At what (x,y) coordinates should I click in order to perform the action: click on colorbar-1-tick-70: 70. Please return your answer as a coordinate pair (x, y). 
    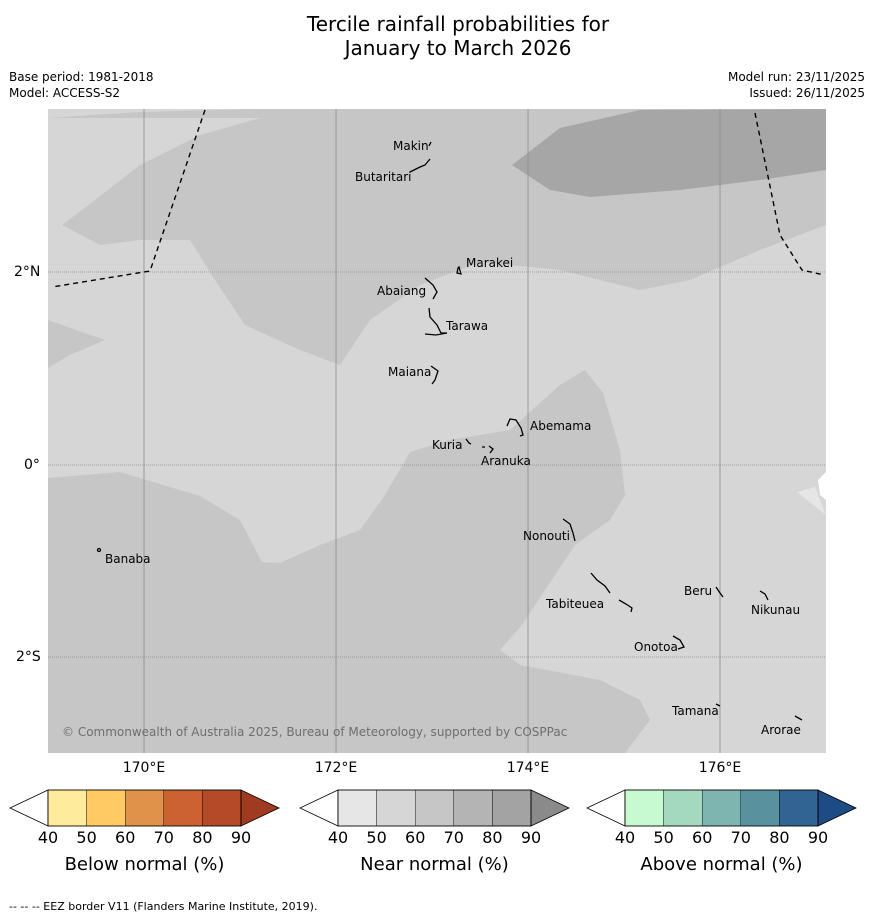
    Looking at the image, I should click on (453, 837).